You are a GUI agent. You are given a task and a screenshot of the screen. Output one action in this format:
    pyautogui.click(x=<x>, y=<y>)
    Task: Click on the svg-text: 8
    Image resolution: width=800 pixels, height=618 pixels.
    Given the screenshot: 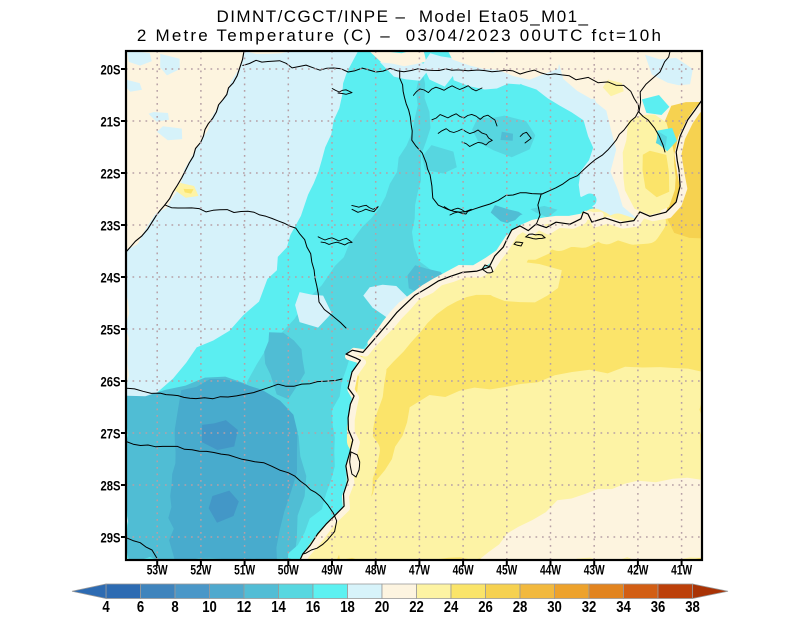 What is the action you would take?
    pyautogui.click(x=174, y=607)
    